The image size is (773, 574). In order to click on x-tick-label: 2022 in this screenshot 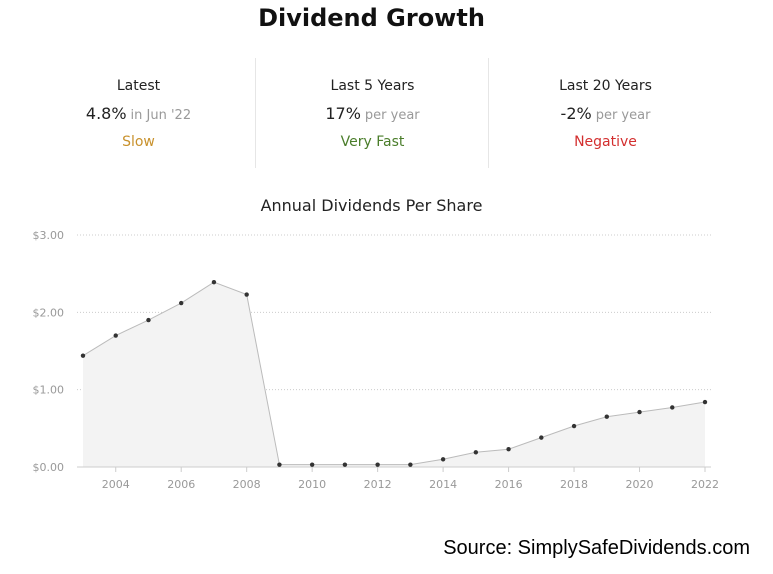, I will do `click(705, 484)`.